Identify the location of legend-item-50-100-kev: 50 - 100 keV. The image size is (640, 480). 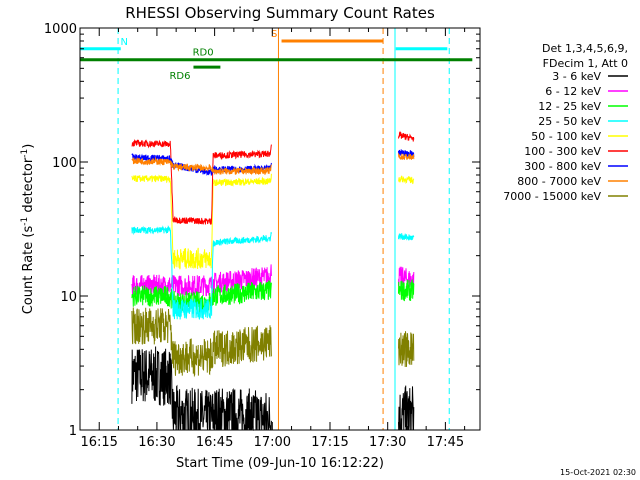
(579, 136).